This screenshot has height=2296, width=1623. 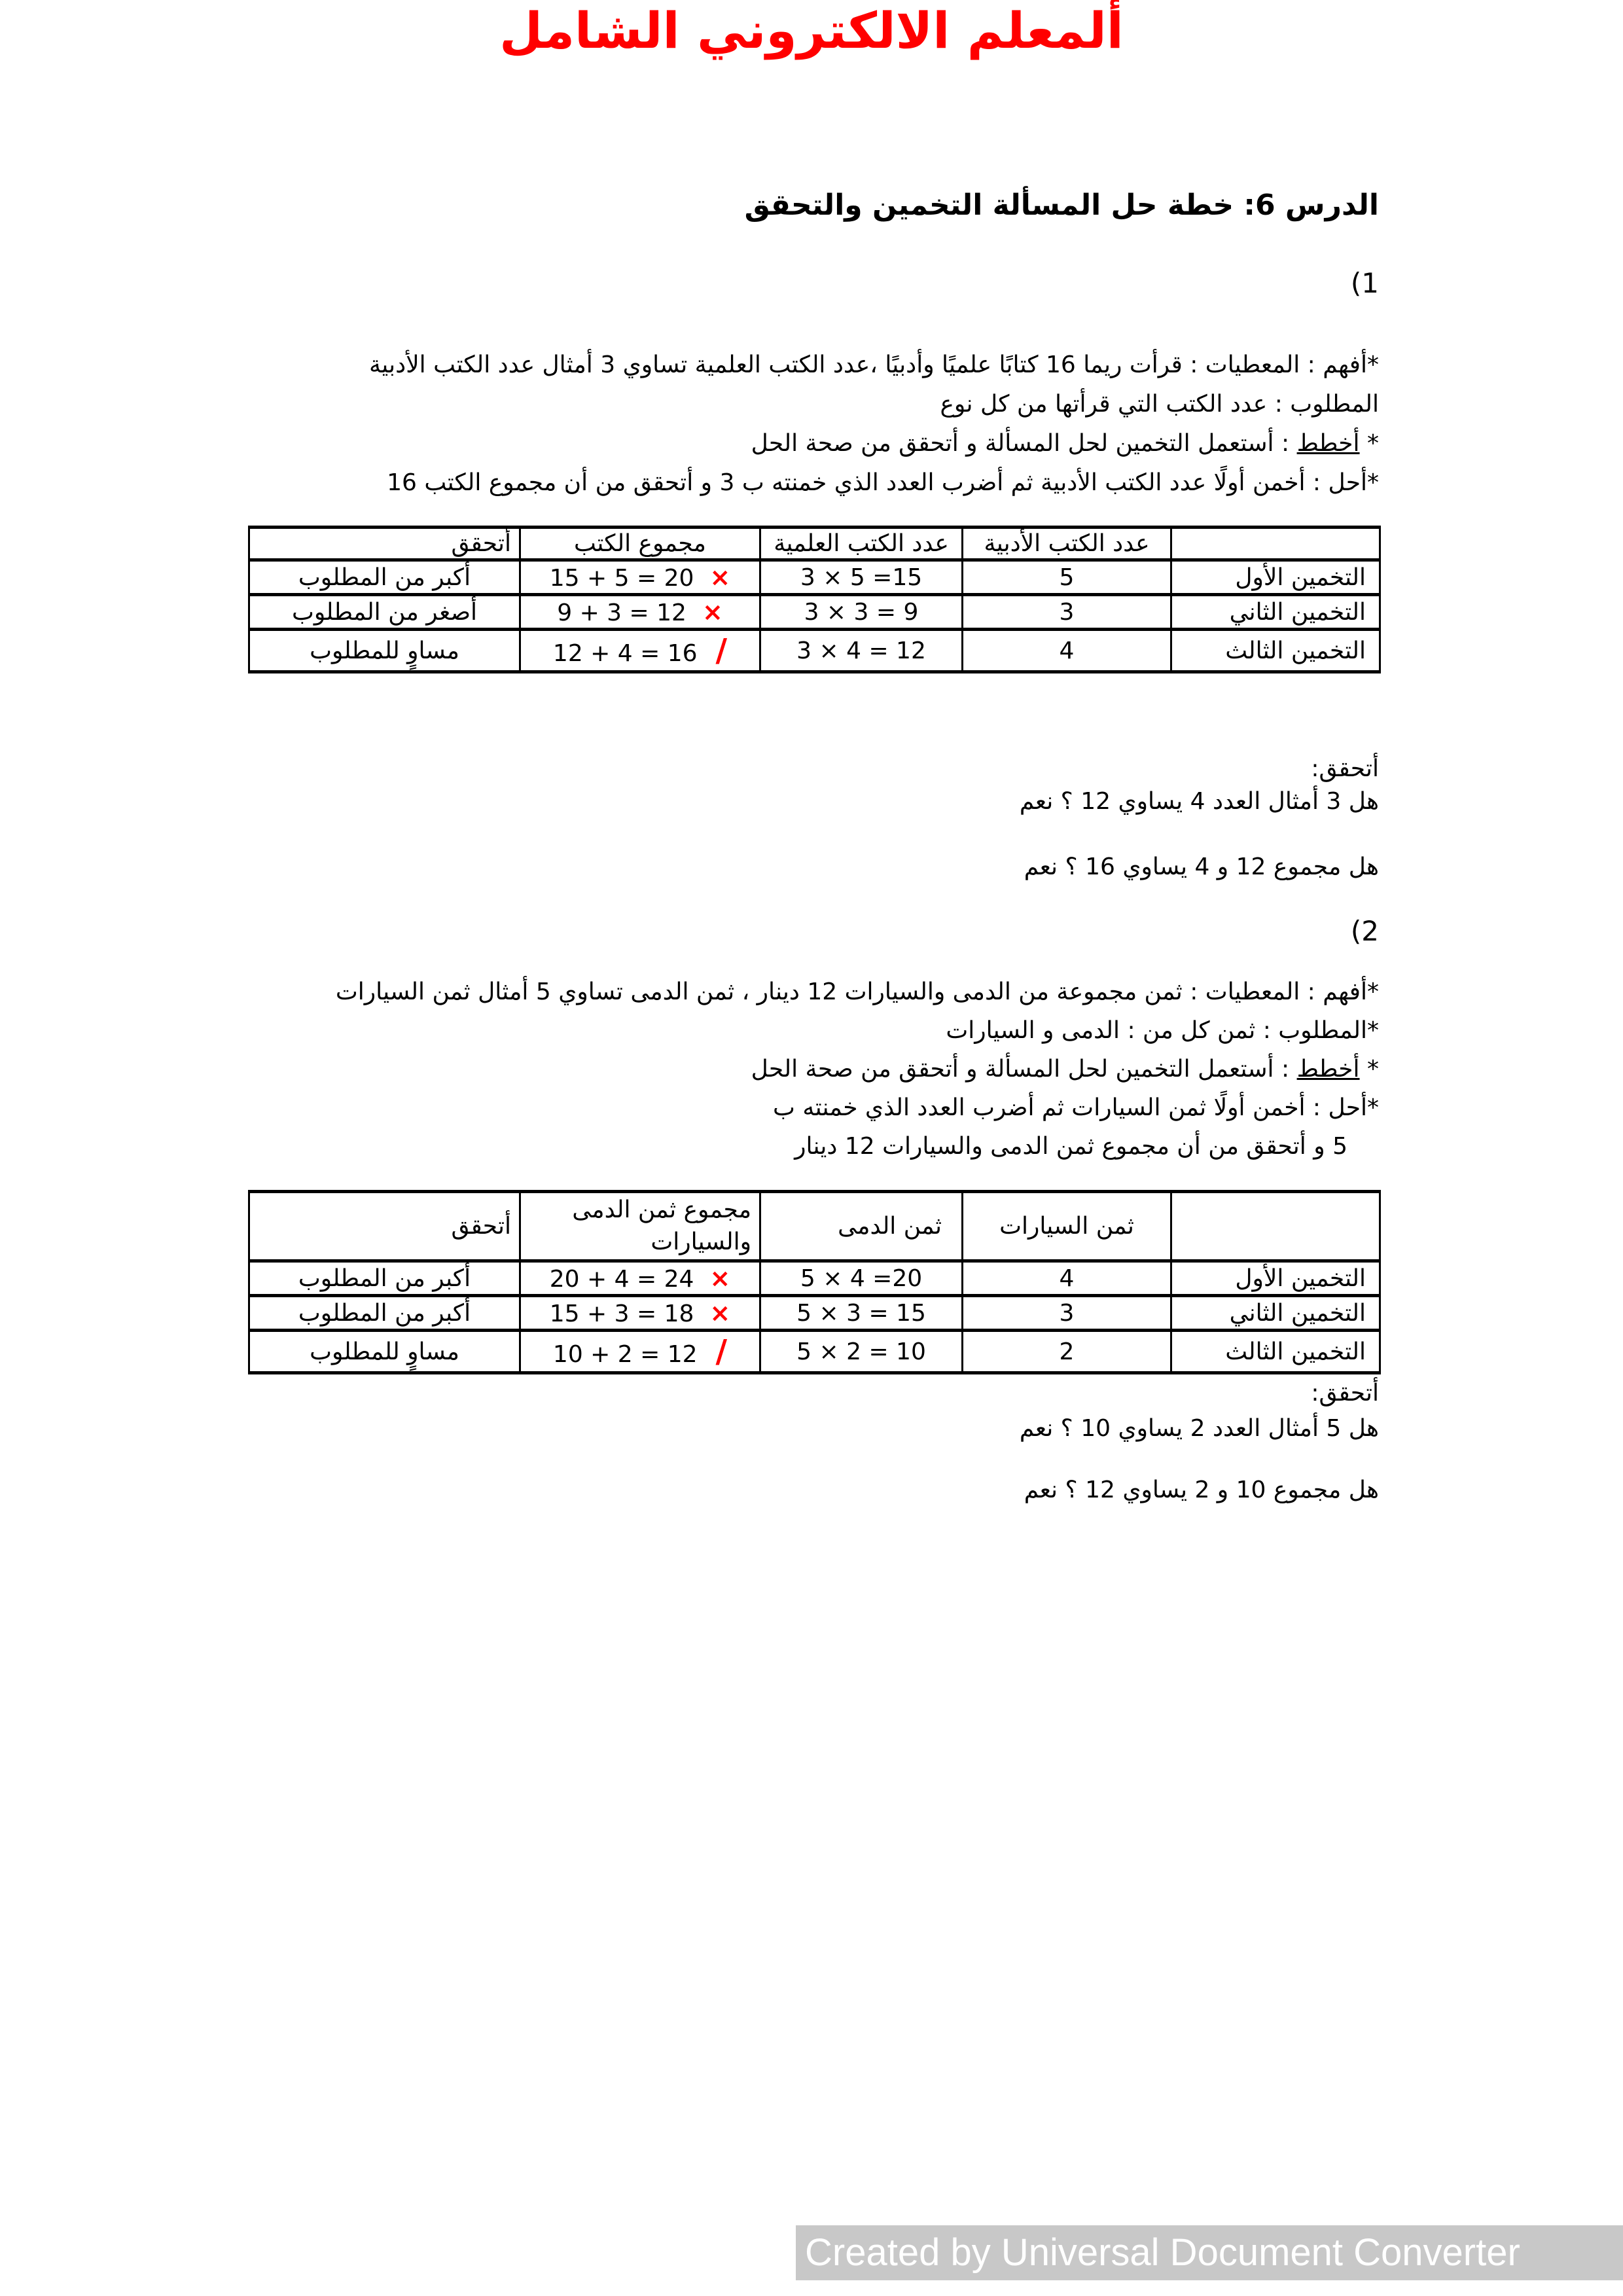 What do you see at coordinates (621, 578) in the screenshot?
I see `sum-expression: 15 + 5 = 20` at bounding box center [621, 578].